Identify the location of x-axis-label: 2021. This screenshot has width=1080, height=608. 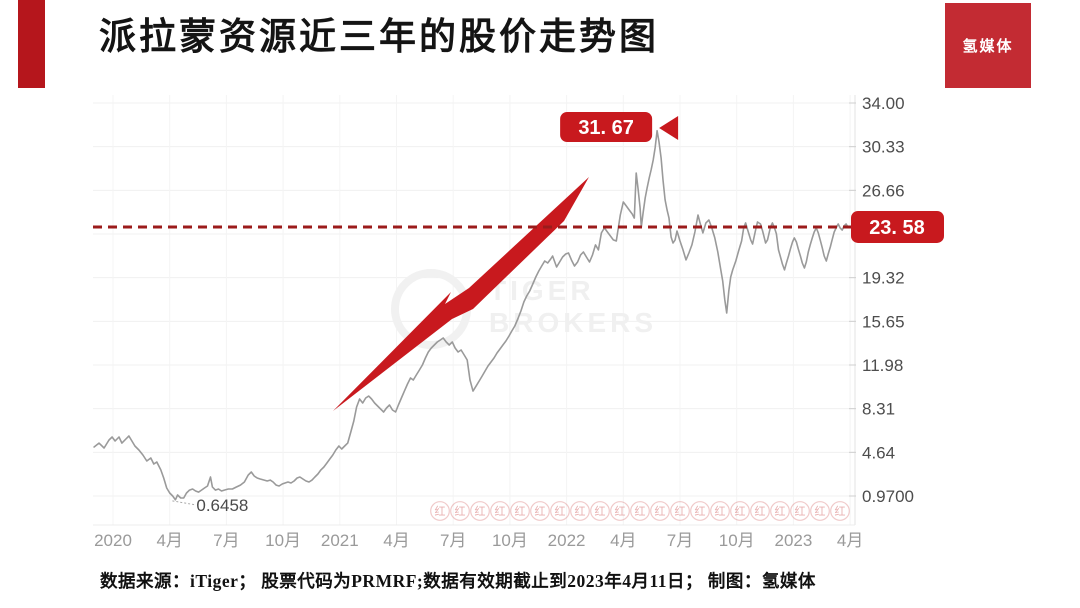
(340, 540).